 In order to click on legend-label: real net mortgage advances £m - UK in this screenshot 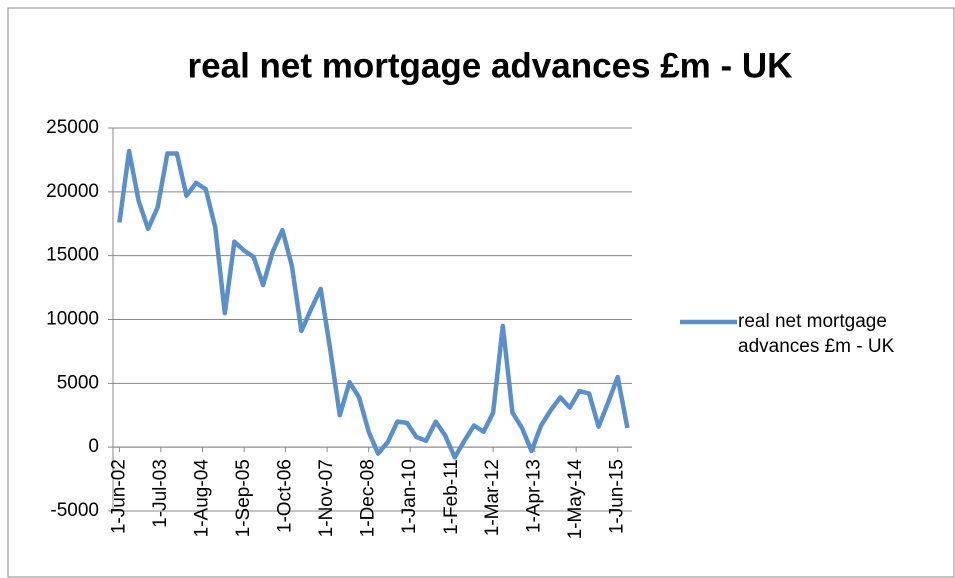, I will do `click(816, 334)`.